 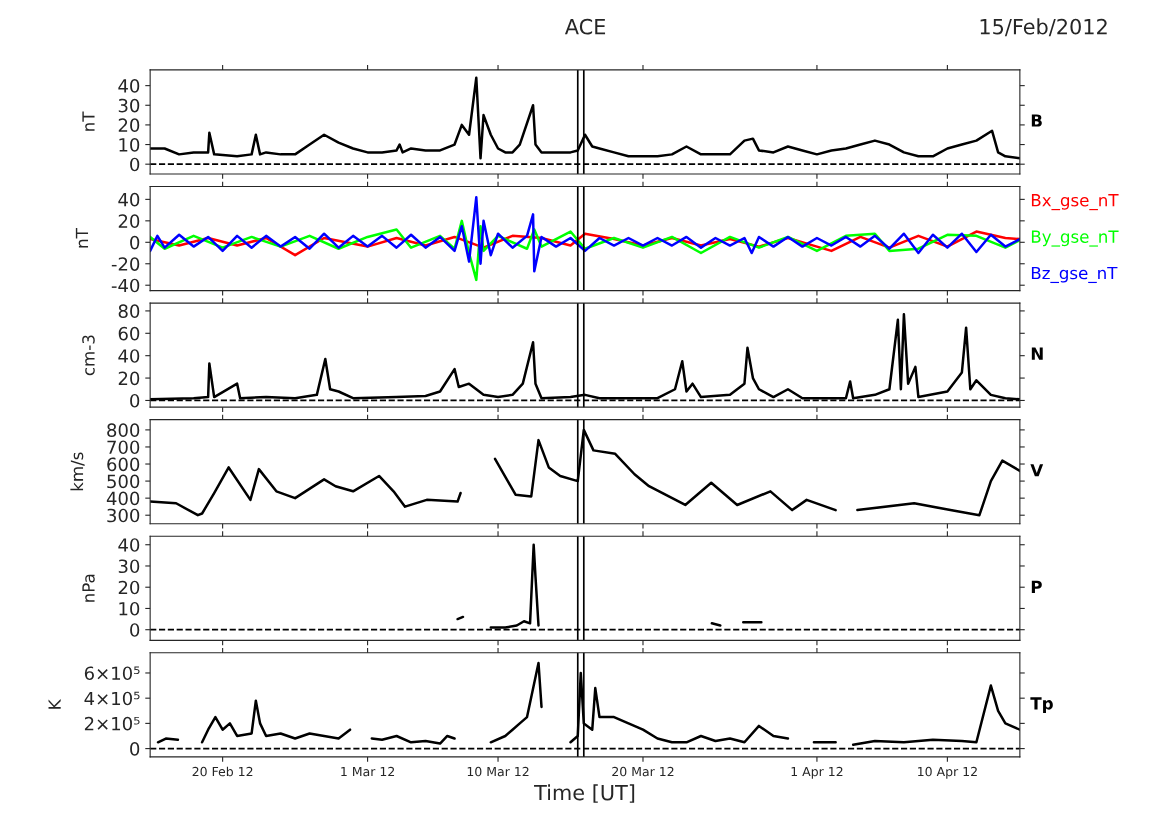 What do you see at coordinates (125, 285) in the screenshot?
I see `y-tick-label: -40` at bounding box center [125, 285].